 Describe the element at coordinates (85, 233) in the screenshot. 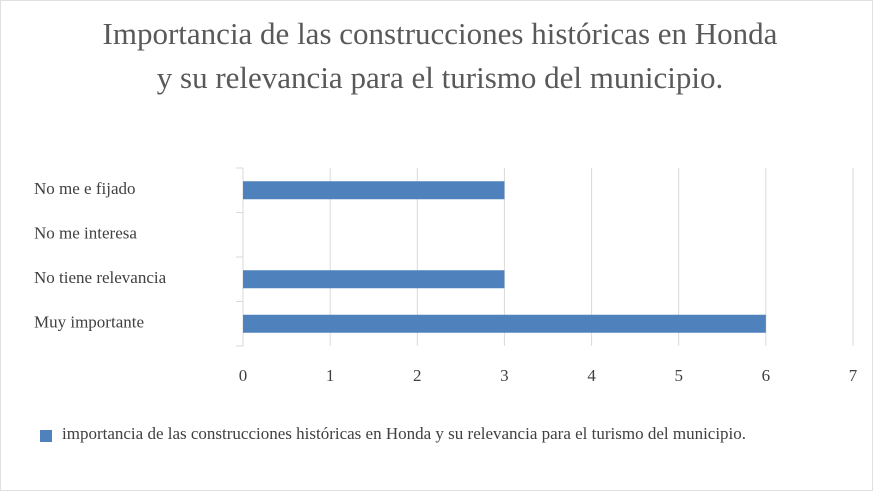

I see `y-tick-label: No me interesa` at that location.